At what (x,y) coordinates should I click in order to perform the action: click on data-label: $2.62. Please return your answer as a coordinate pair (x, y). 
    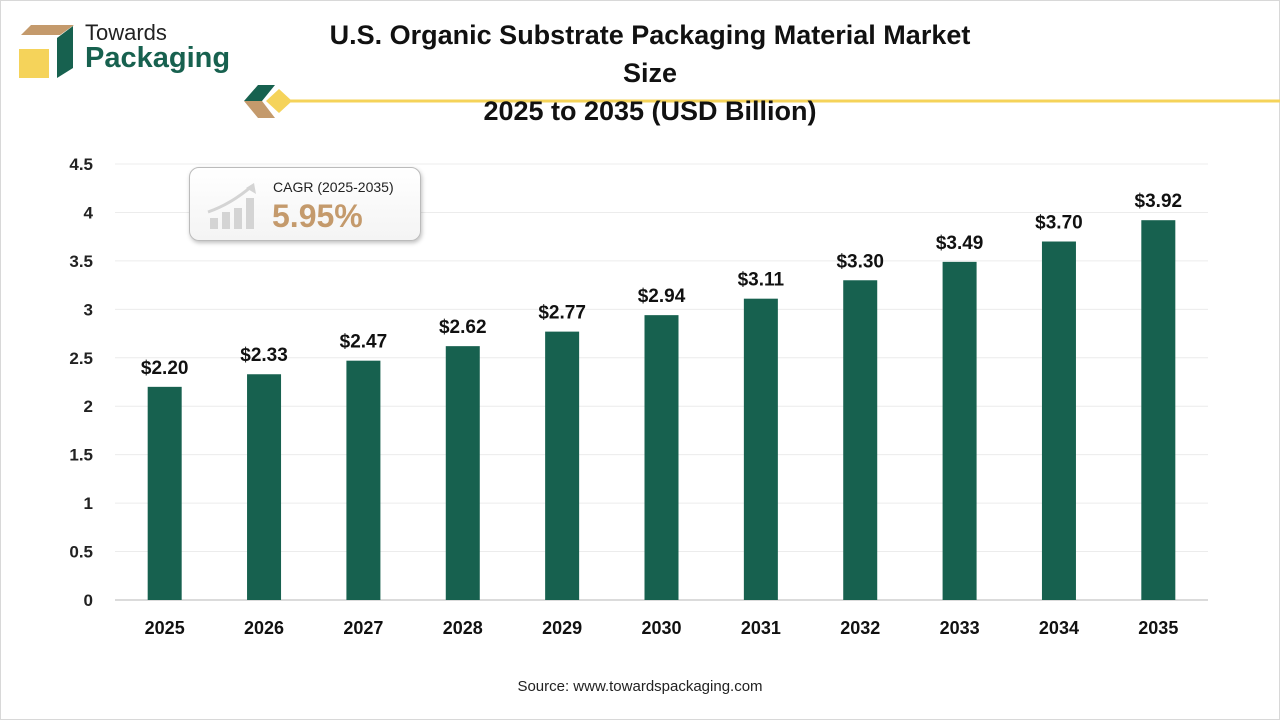
    Looking at the image, I should click on (463, 327).